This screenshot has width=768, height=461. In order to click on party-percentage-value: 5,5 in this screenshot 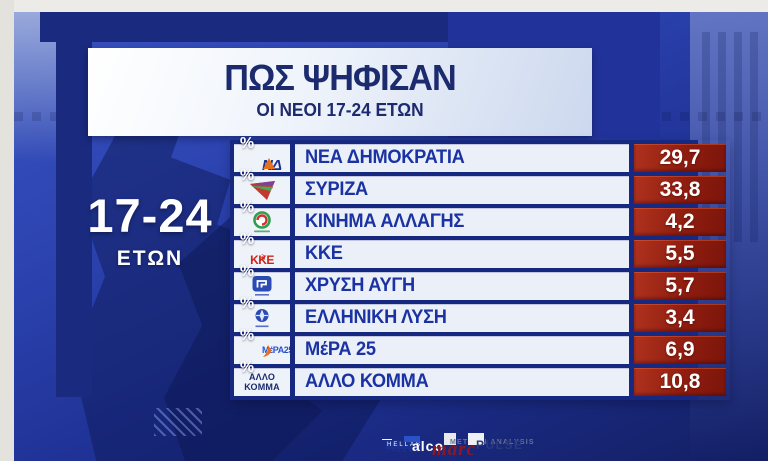, I will do `click(680, 253)`.